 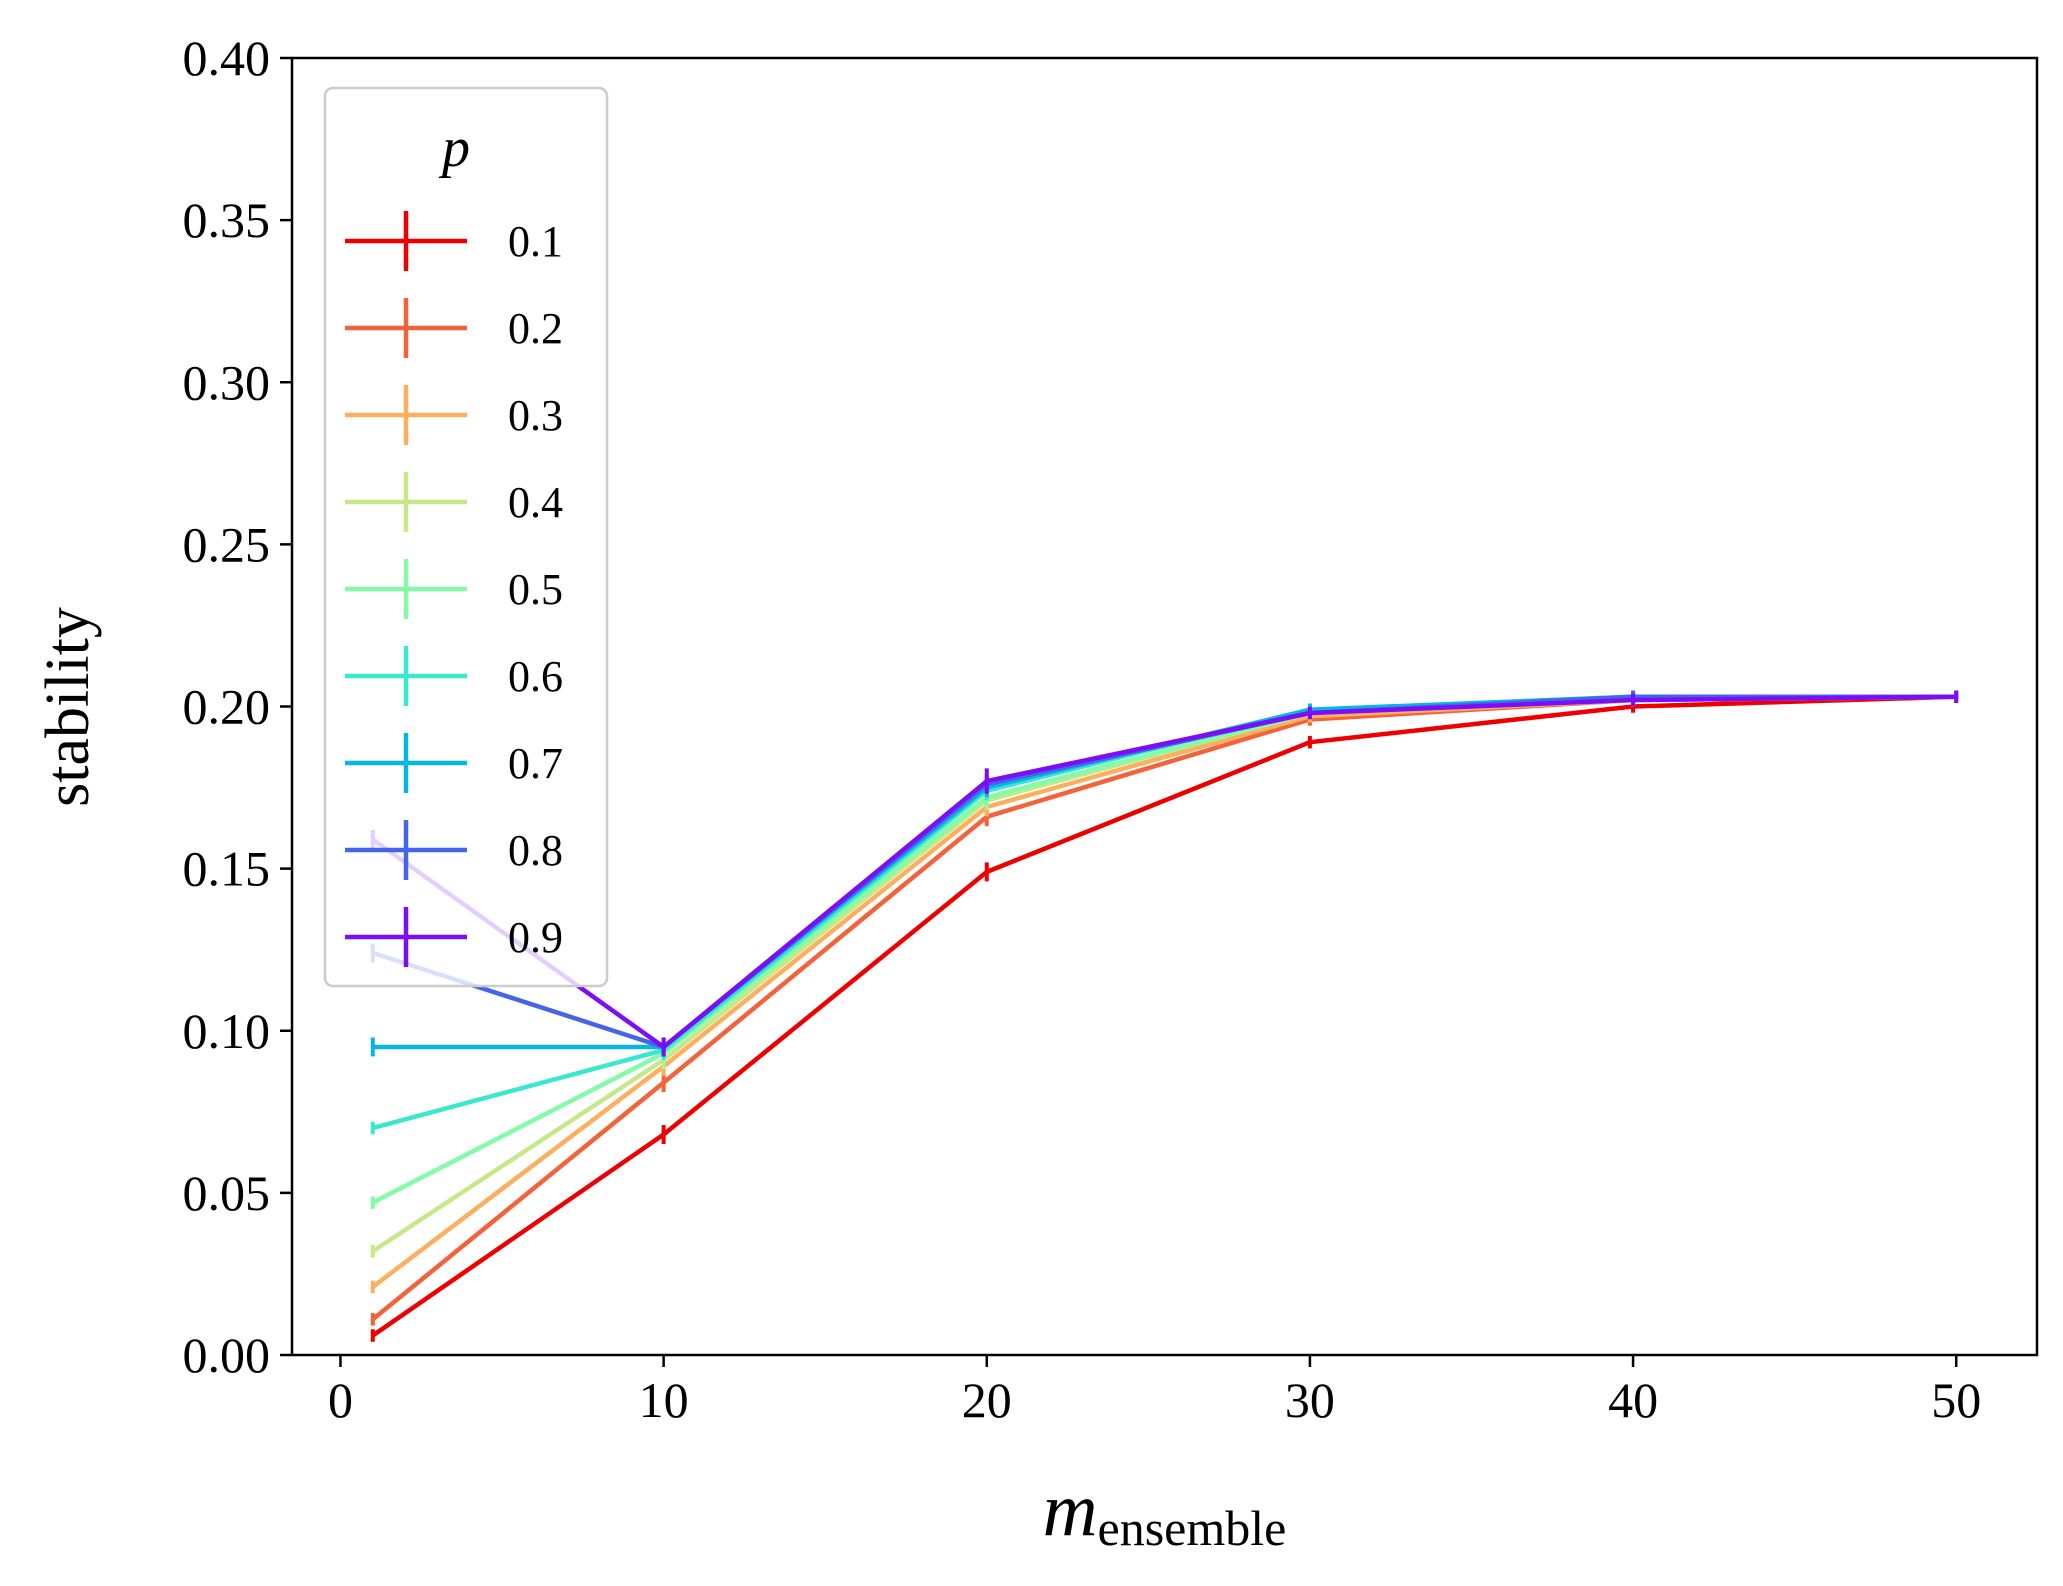 What do you see at coordinates (227, 544) in the screenshot?
I see `y-tick-label: 0.25` at bounding box center [227, 544].